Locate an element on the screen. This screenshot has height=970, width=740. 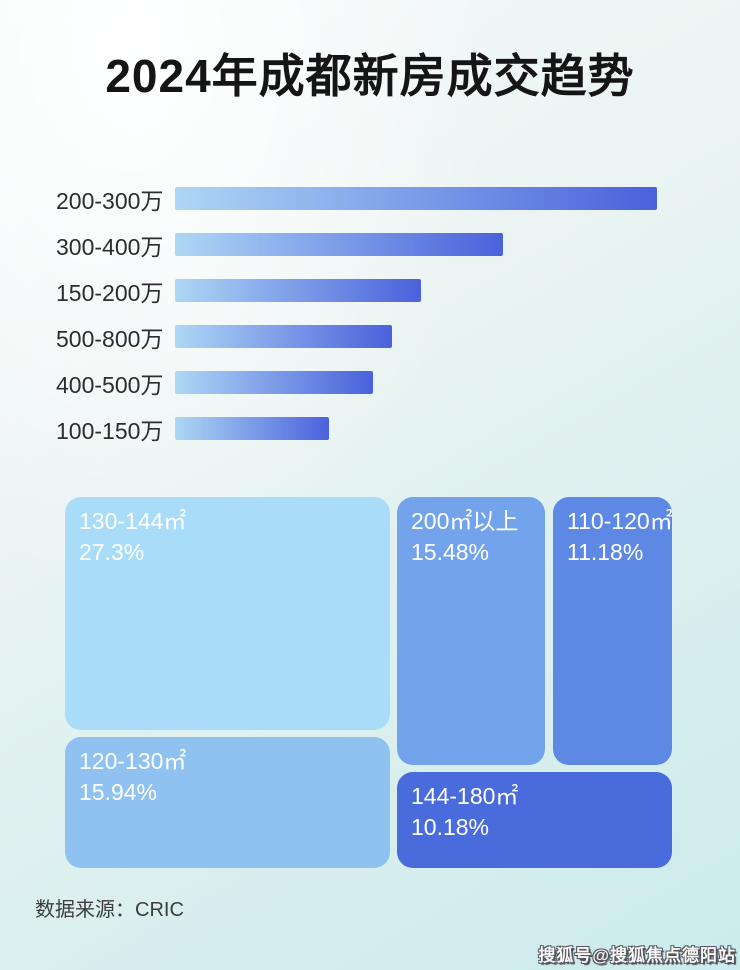
treemap-cell-label: 110-120㎡ is located at coordinates (619, 521).